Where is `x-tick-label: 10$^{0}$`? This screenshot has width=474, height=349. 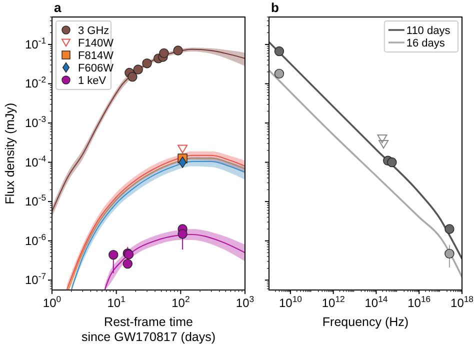 x-tick-label: 10$^{0}$ is located at coordinates (52, 302).